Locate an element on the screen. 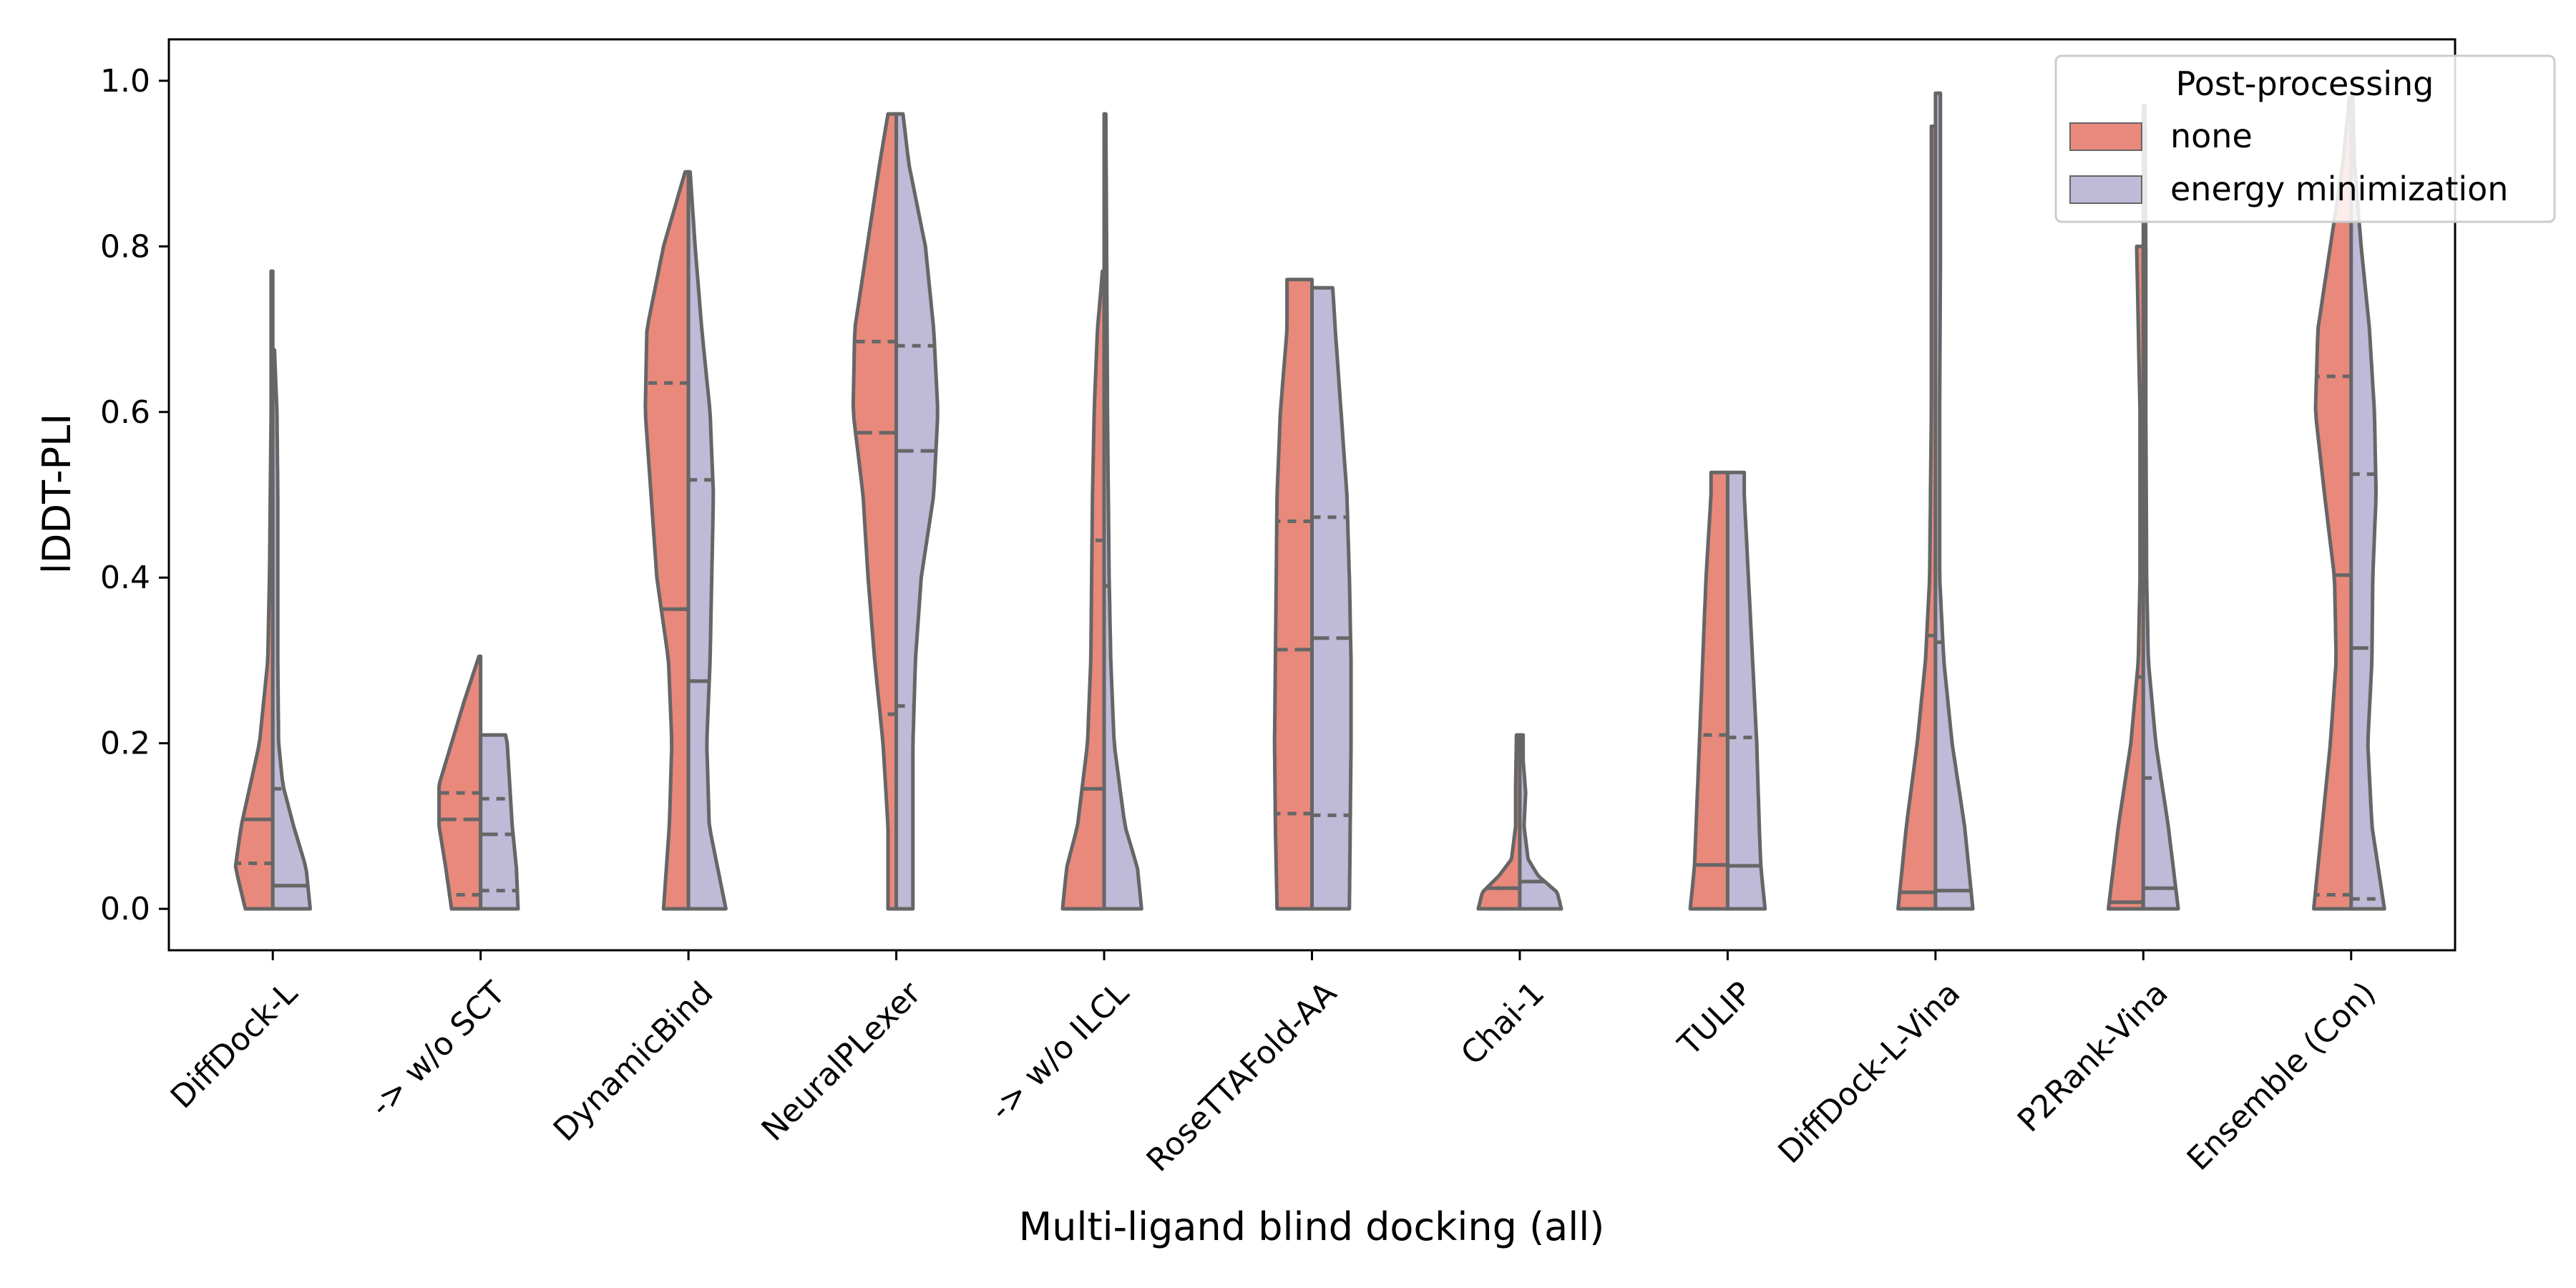 This screenshot has width=2576, height=1288. x-tick-label: P2Rank-Vina is located at coordinates (2093, 1057).